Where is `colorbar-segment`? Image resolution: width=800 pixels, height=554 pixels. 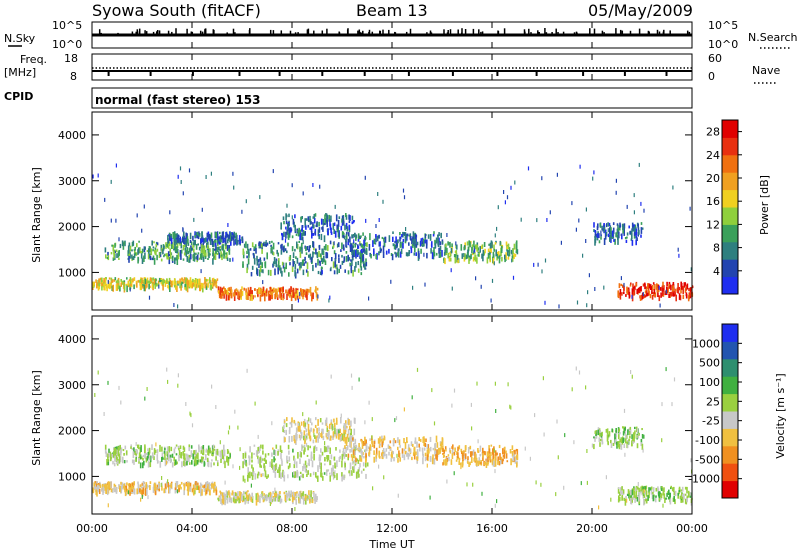 colorbar-segment is located at coordinates (730, 233).